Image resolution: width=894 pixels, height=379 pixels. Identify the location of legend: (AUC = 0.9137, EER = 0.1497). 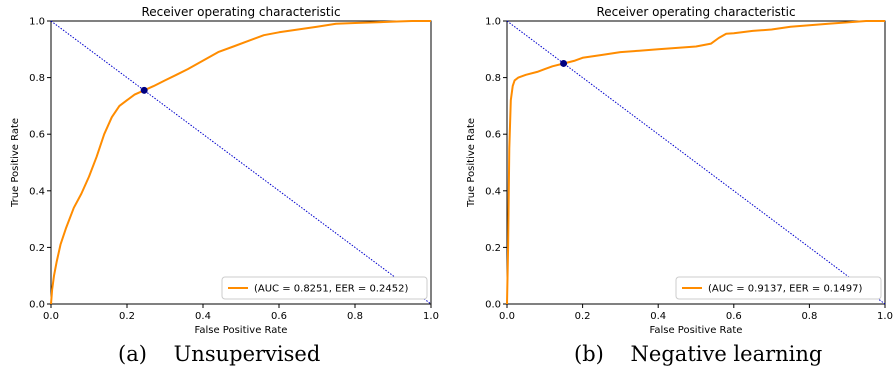
(778, 288).